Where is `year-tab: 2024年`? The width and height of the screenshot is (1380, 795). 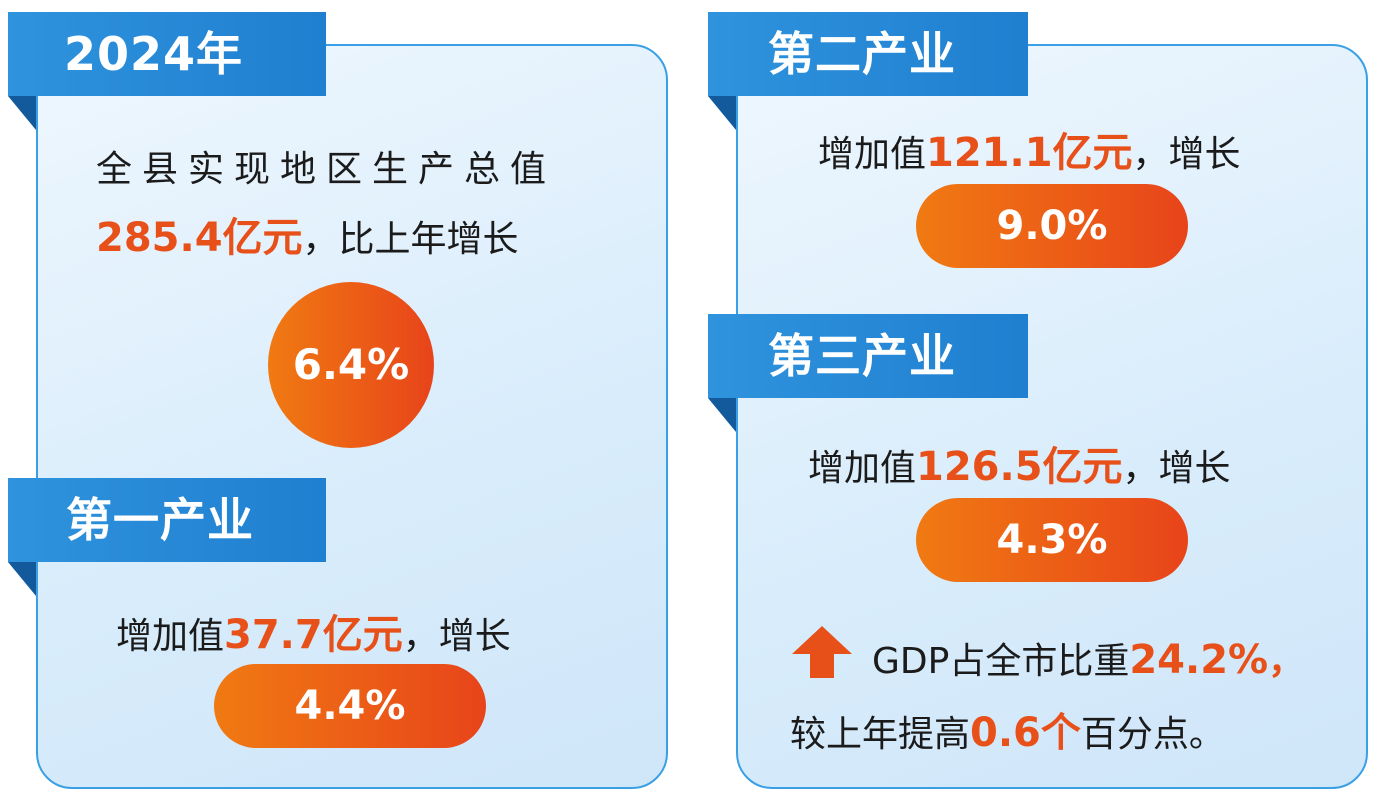 year-tab: 2024年 is located at coordinates (167, 71).